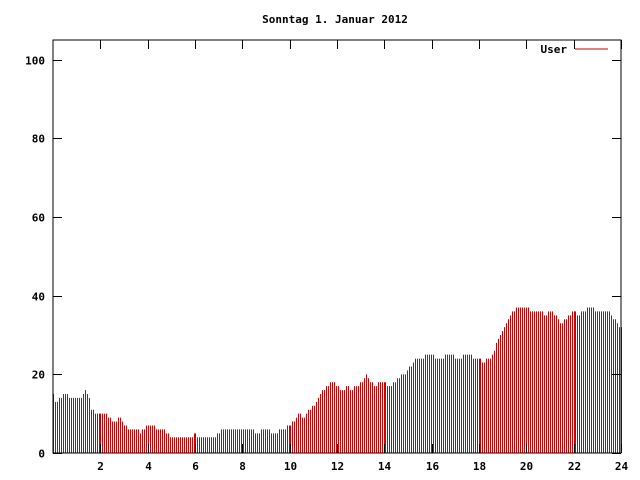 The image size is (640, 480). What do you see at coordinates (622, 466) in the screenshot?
I see `x-tick-label: 24` at bounding box center [622, 466].